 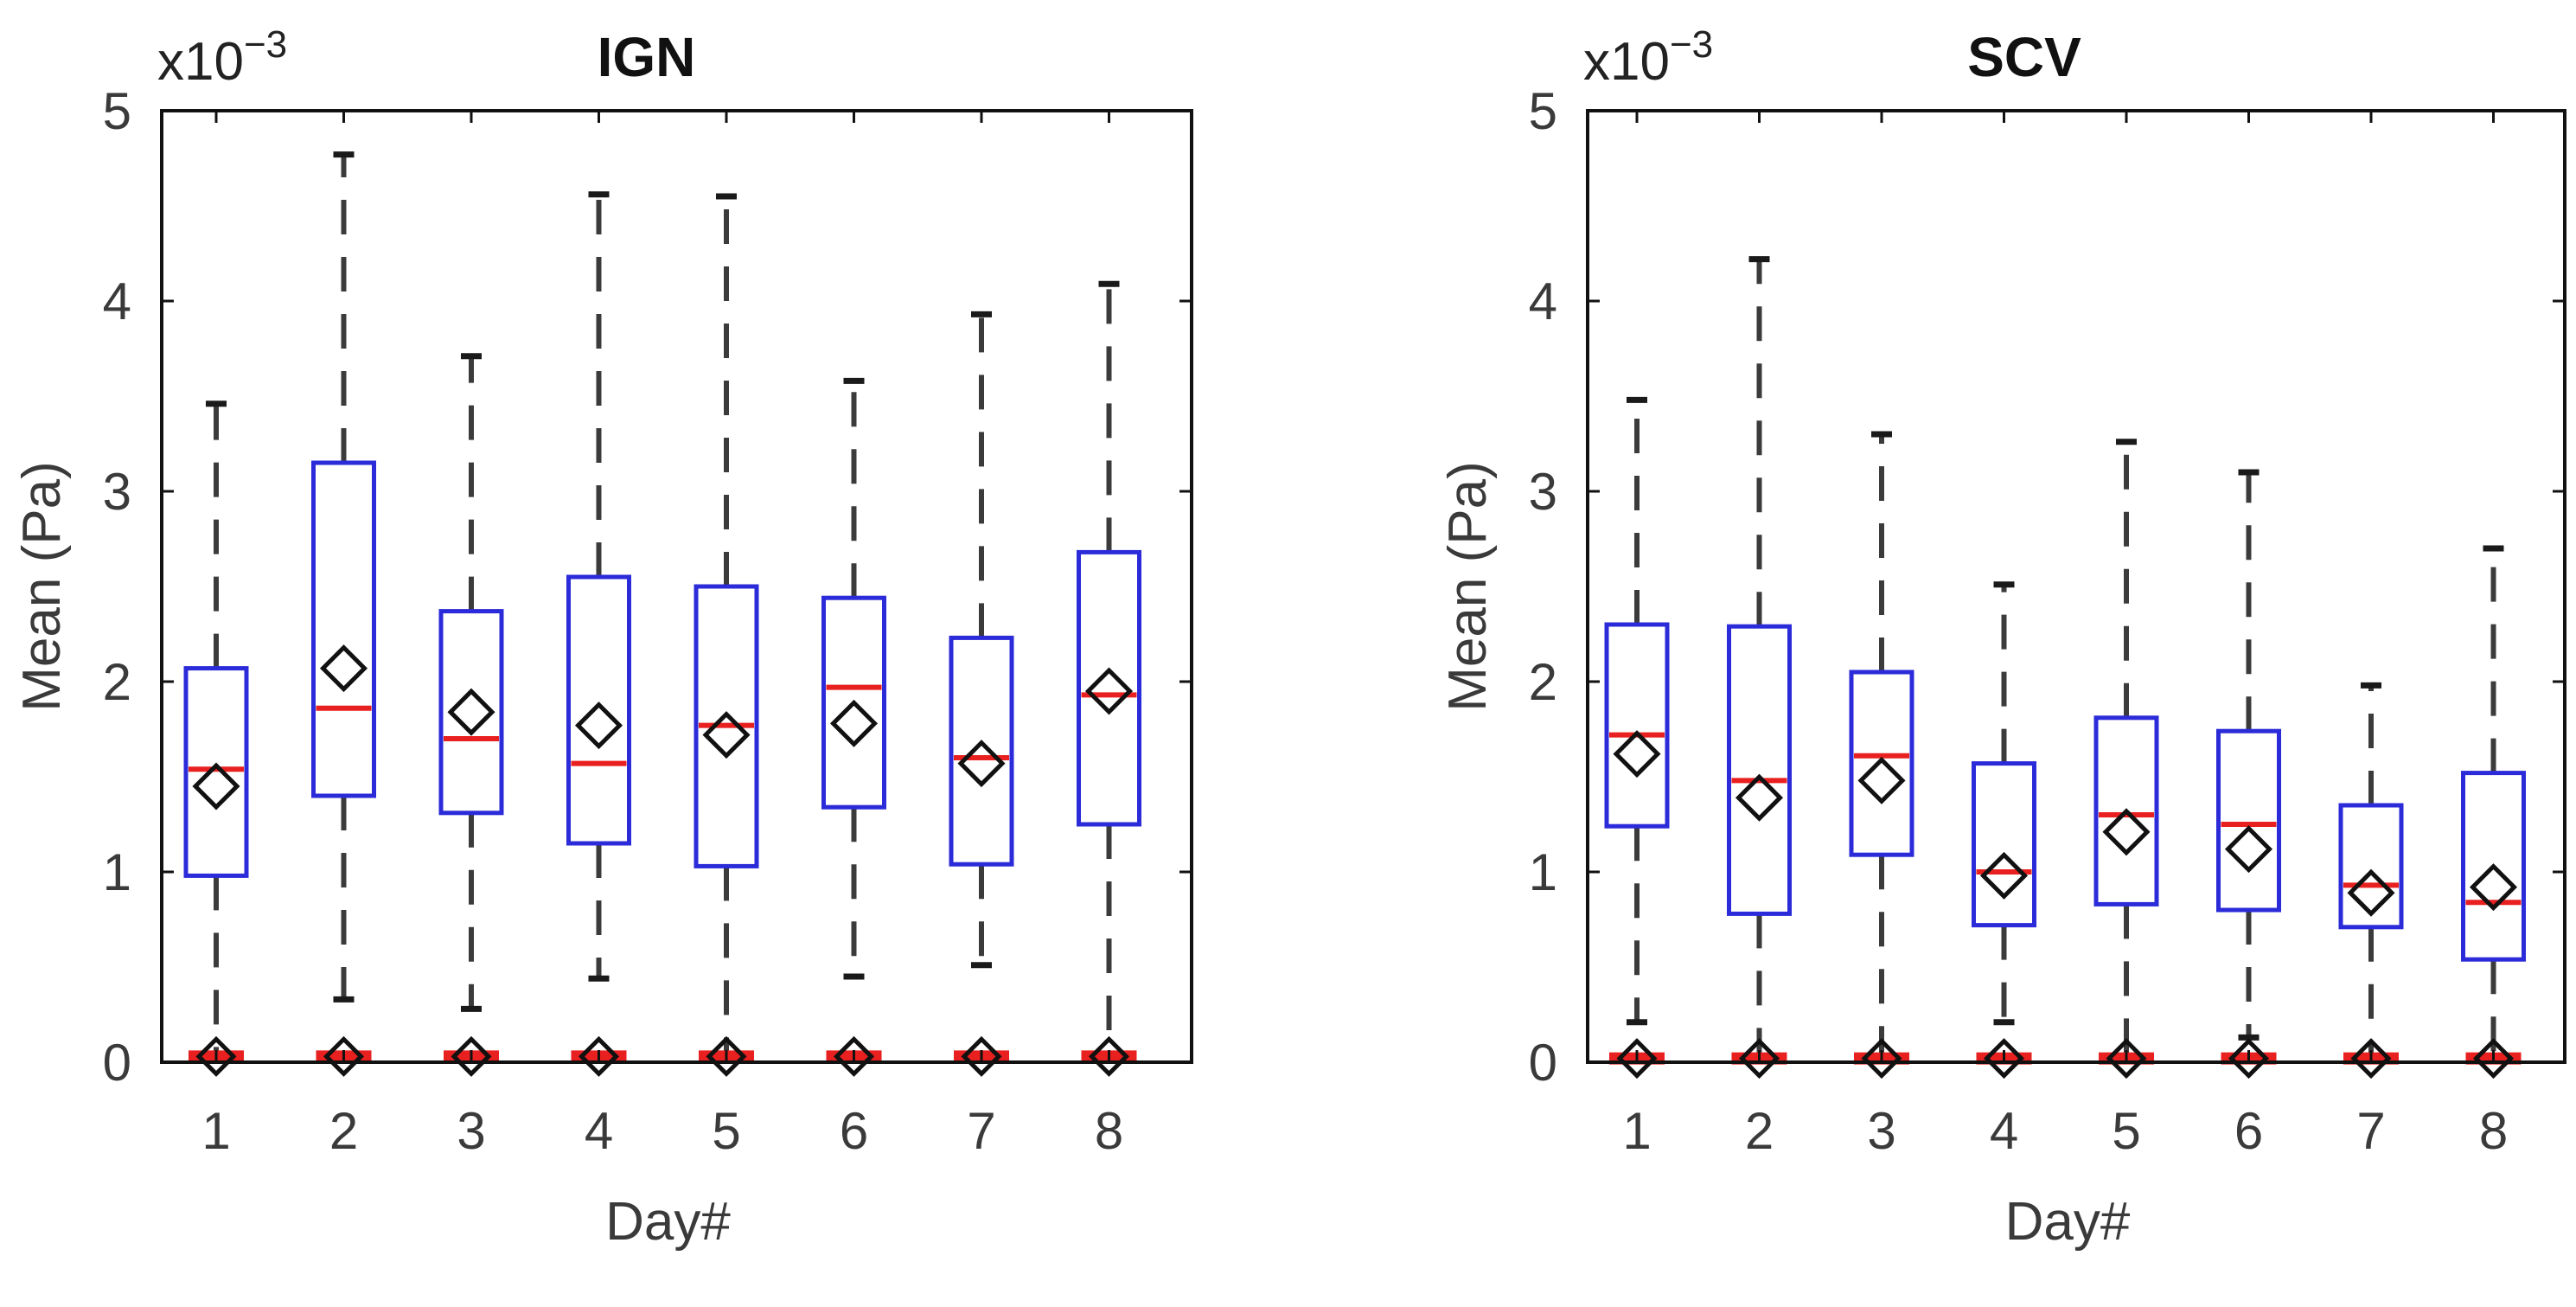 I want to click on panel-title: IGN, so click(x=647, y=57).